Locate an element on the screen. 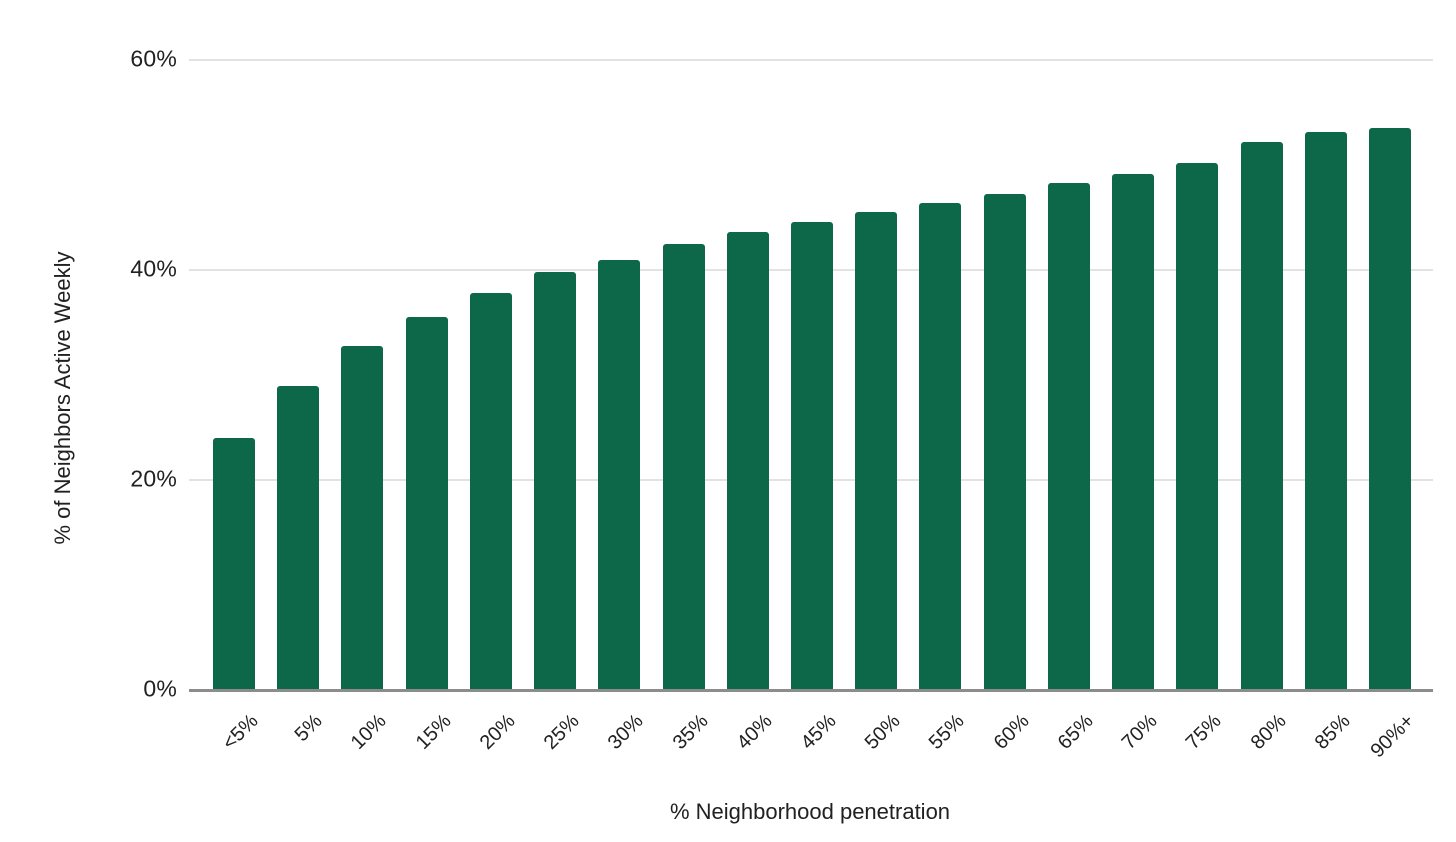 The width and height of the screenshot is (1456, 842). x-tick-label: 40% is located at coordinates (754, 732).